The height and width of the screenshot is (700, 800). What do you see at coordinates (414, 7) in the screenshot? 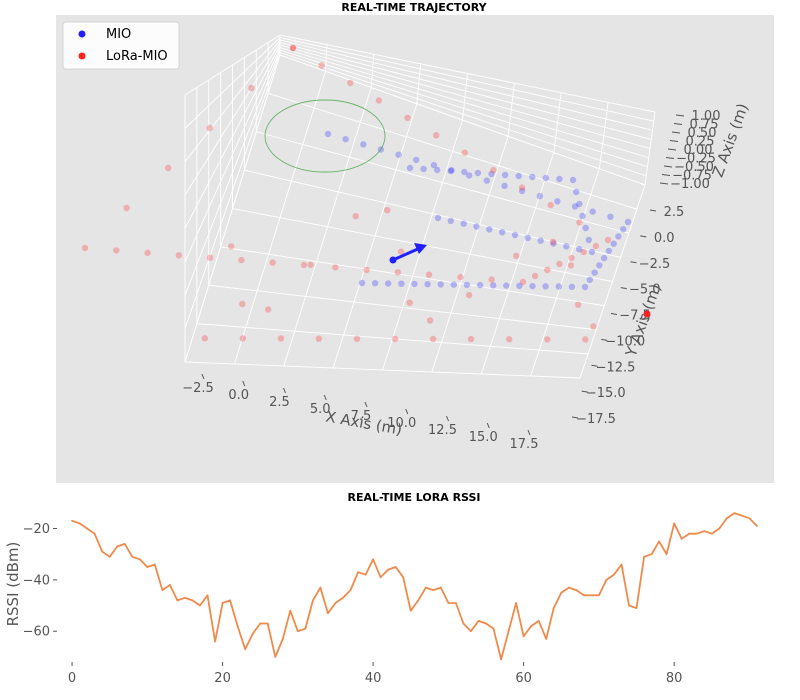
I see `trajectory-title: REAL-TIME TRAJECTORY` at bounding box center [414, 7].